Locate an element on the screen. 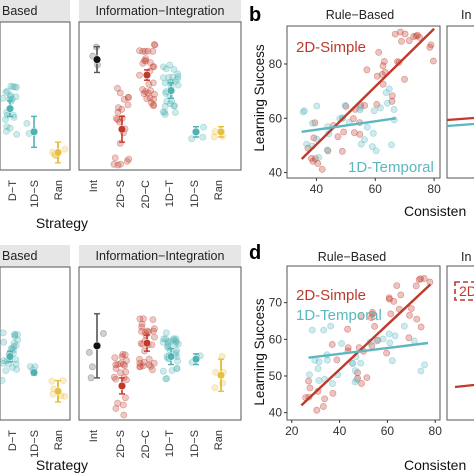 This screenshot has height=474, width=474. header-bottom-right-label: Information−Integration is located at coordinates (160, 256).